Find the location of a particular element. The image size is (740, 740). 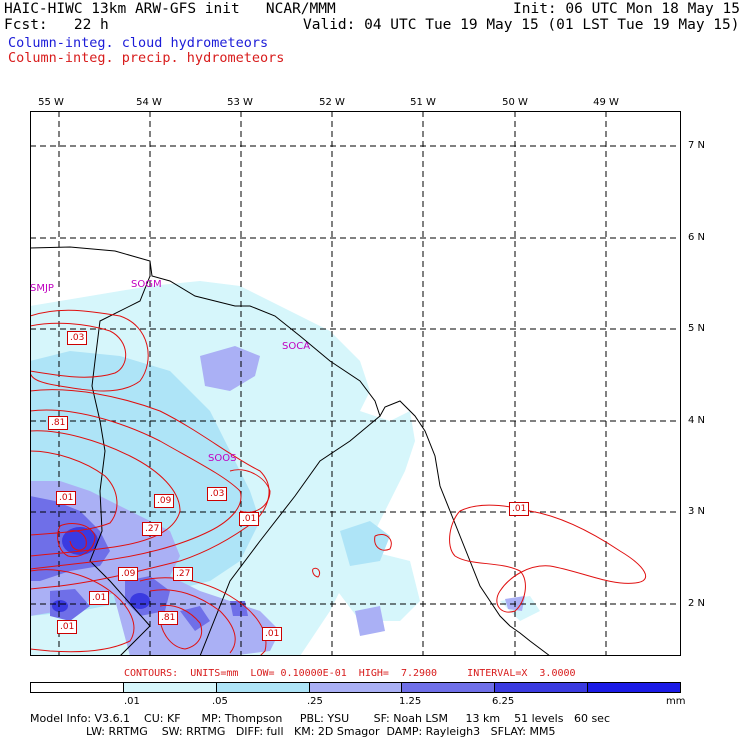

lat-label: 4 N is located at coordinates (697, 420).